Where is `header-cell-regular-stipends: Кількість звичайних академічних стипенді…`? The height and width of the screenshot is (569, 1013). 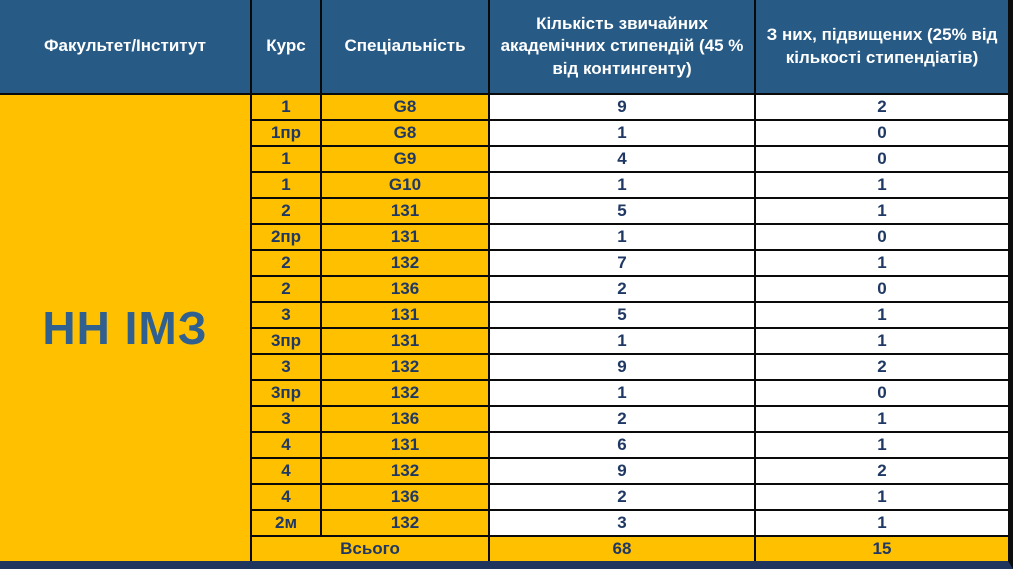 header-cell-regular-stipends: Кількість звичайних академічних стипенді… is located at coordinates (623, 47).